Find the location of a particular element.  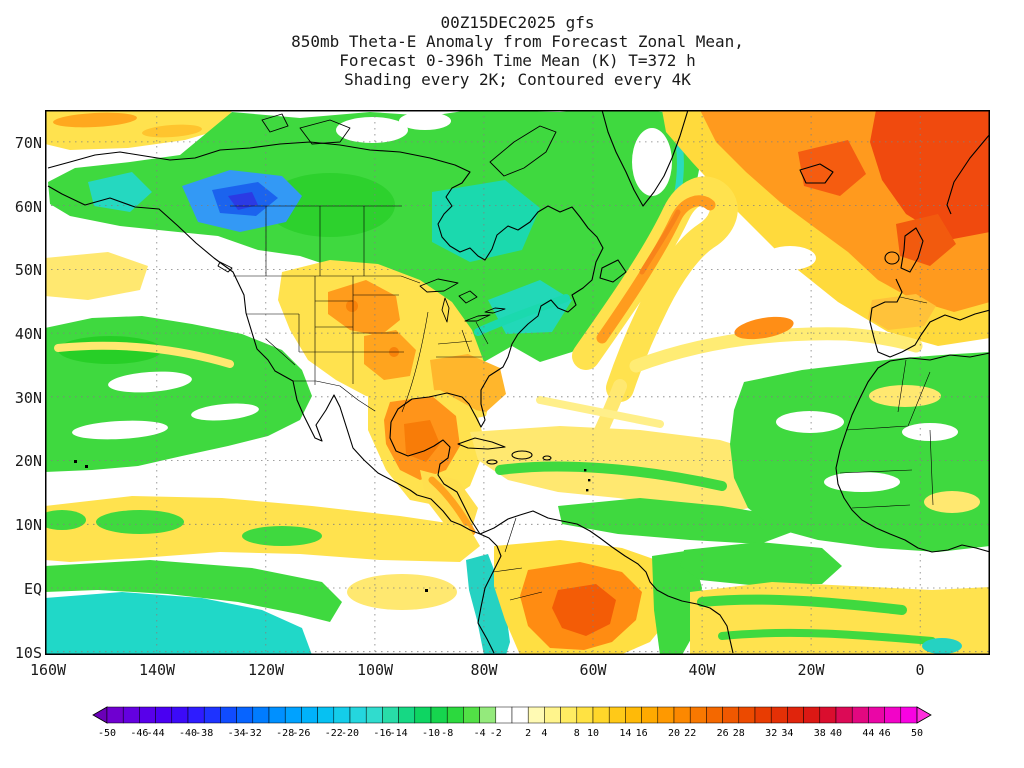

colorbar-tick-label: 14 is located at coordinates (625, 733).